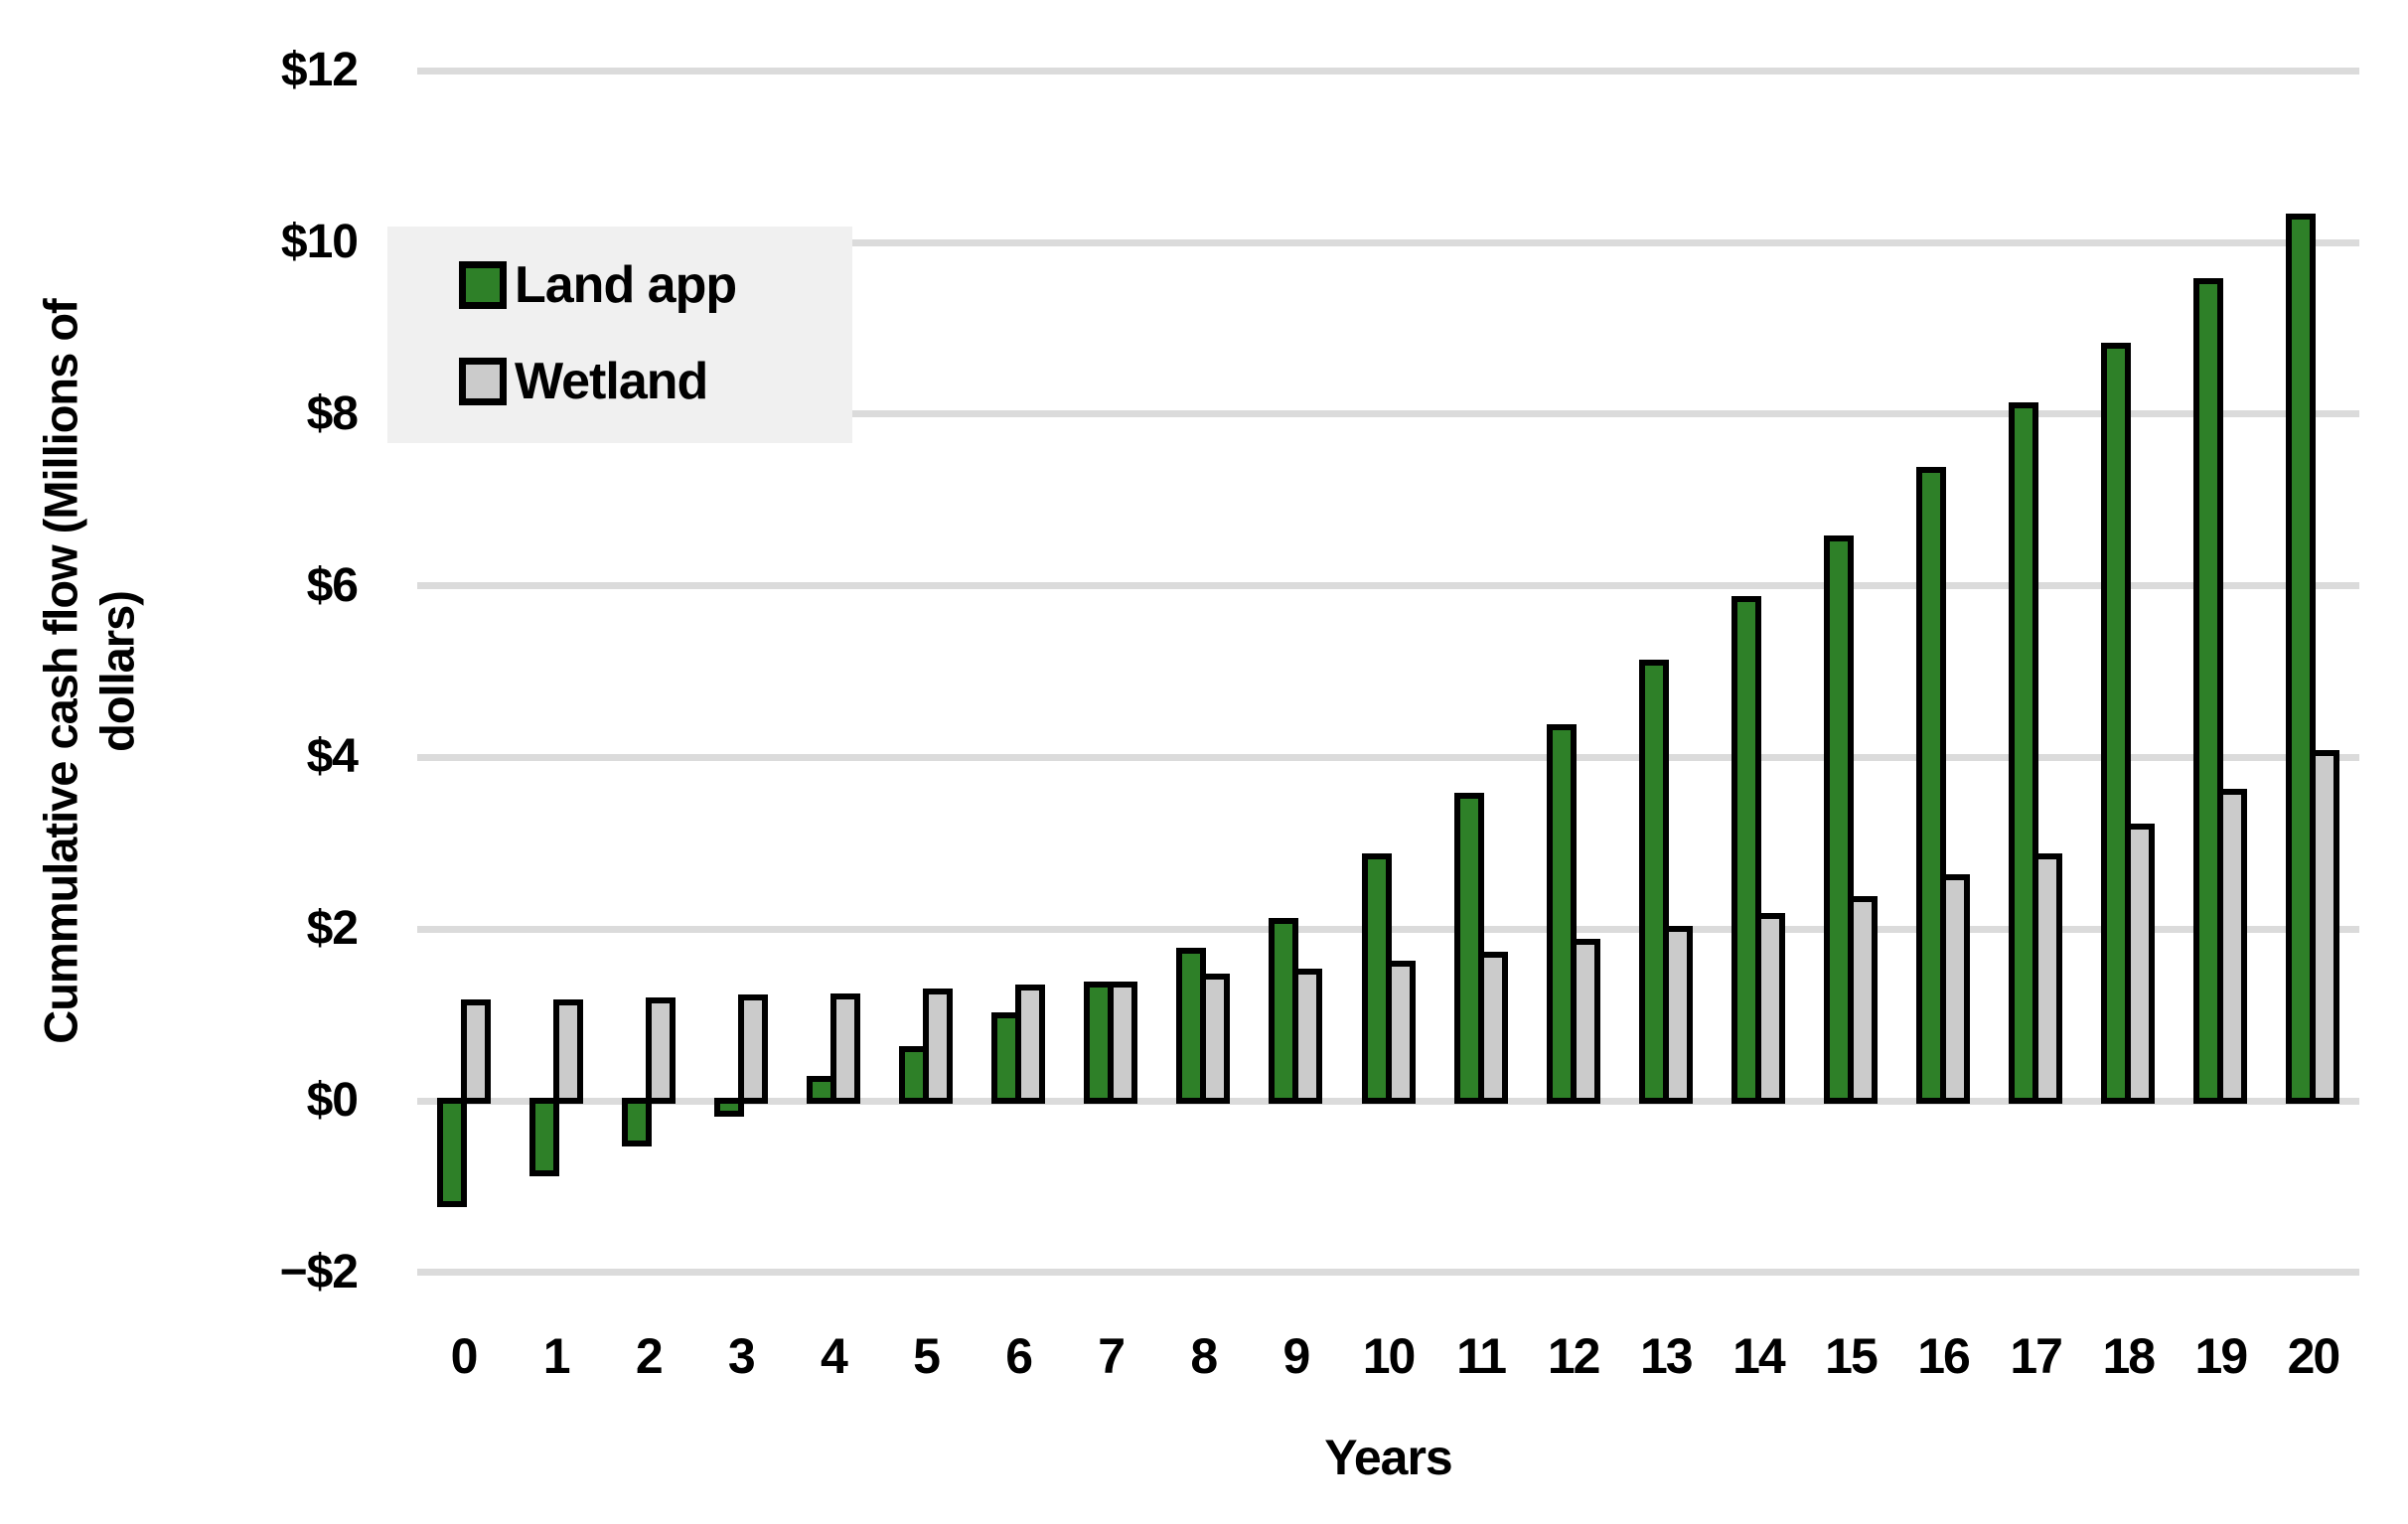 Image resolution: width=2408 pixels, height=1524 pixels. Describe the element at coordinates (1574, 1356) in the screenshot. I see `x-tick-label-12: 12` at that location.